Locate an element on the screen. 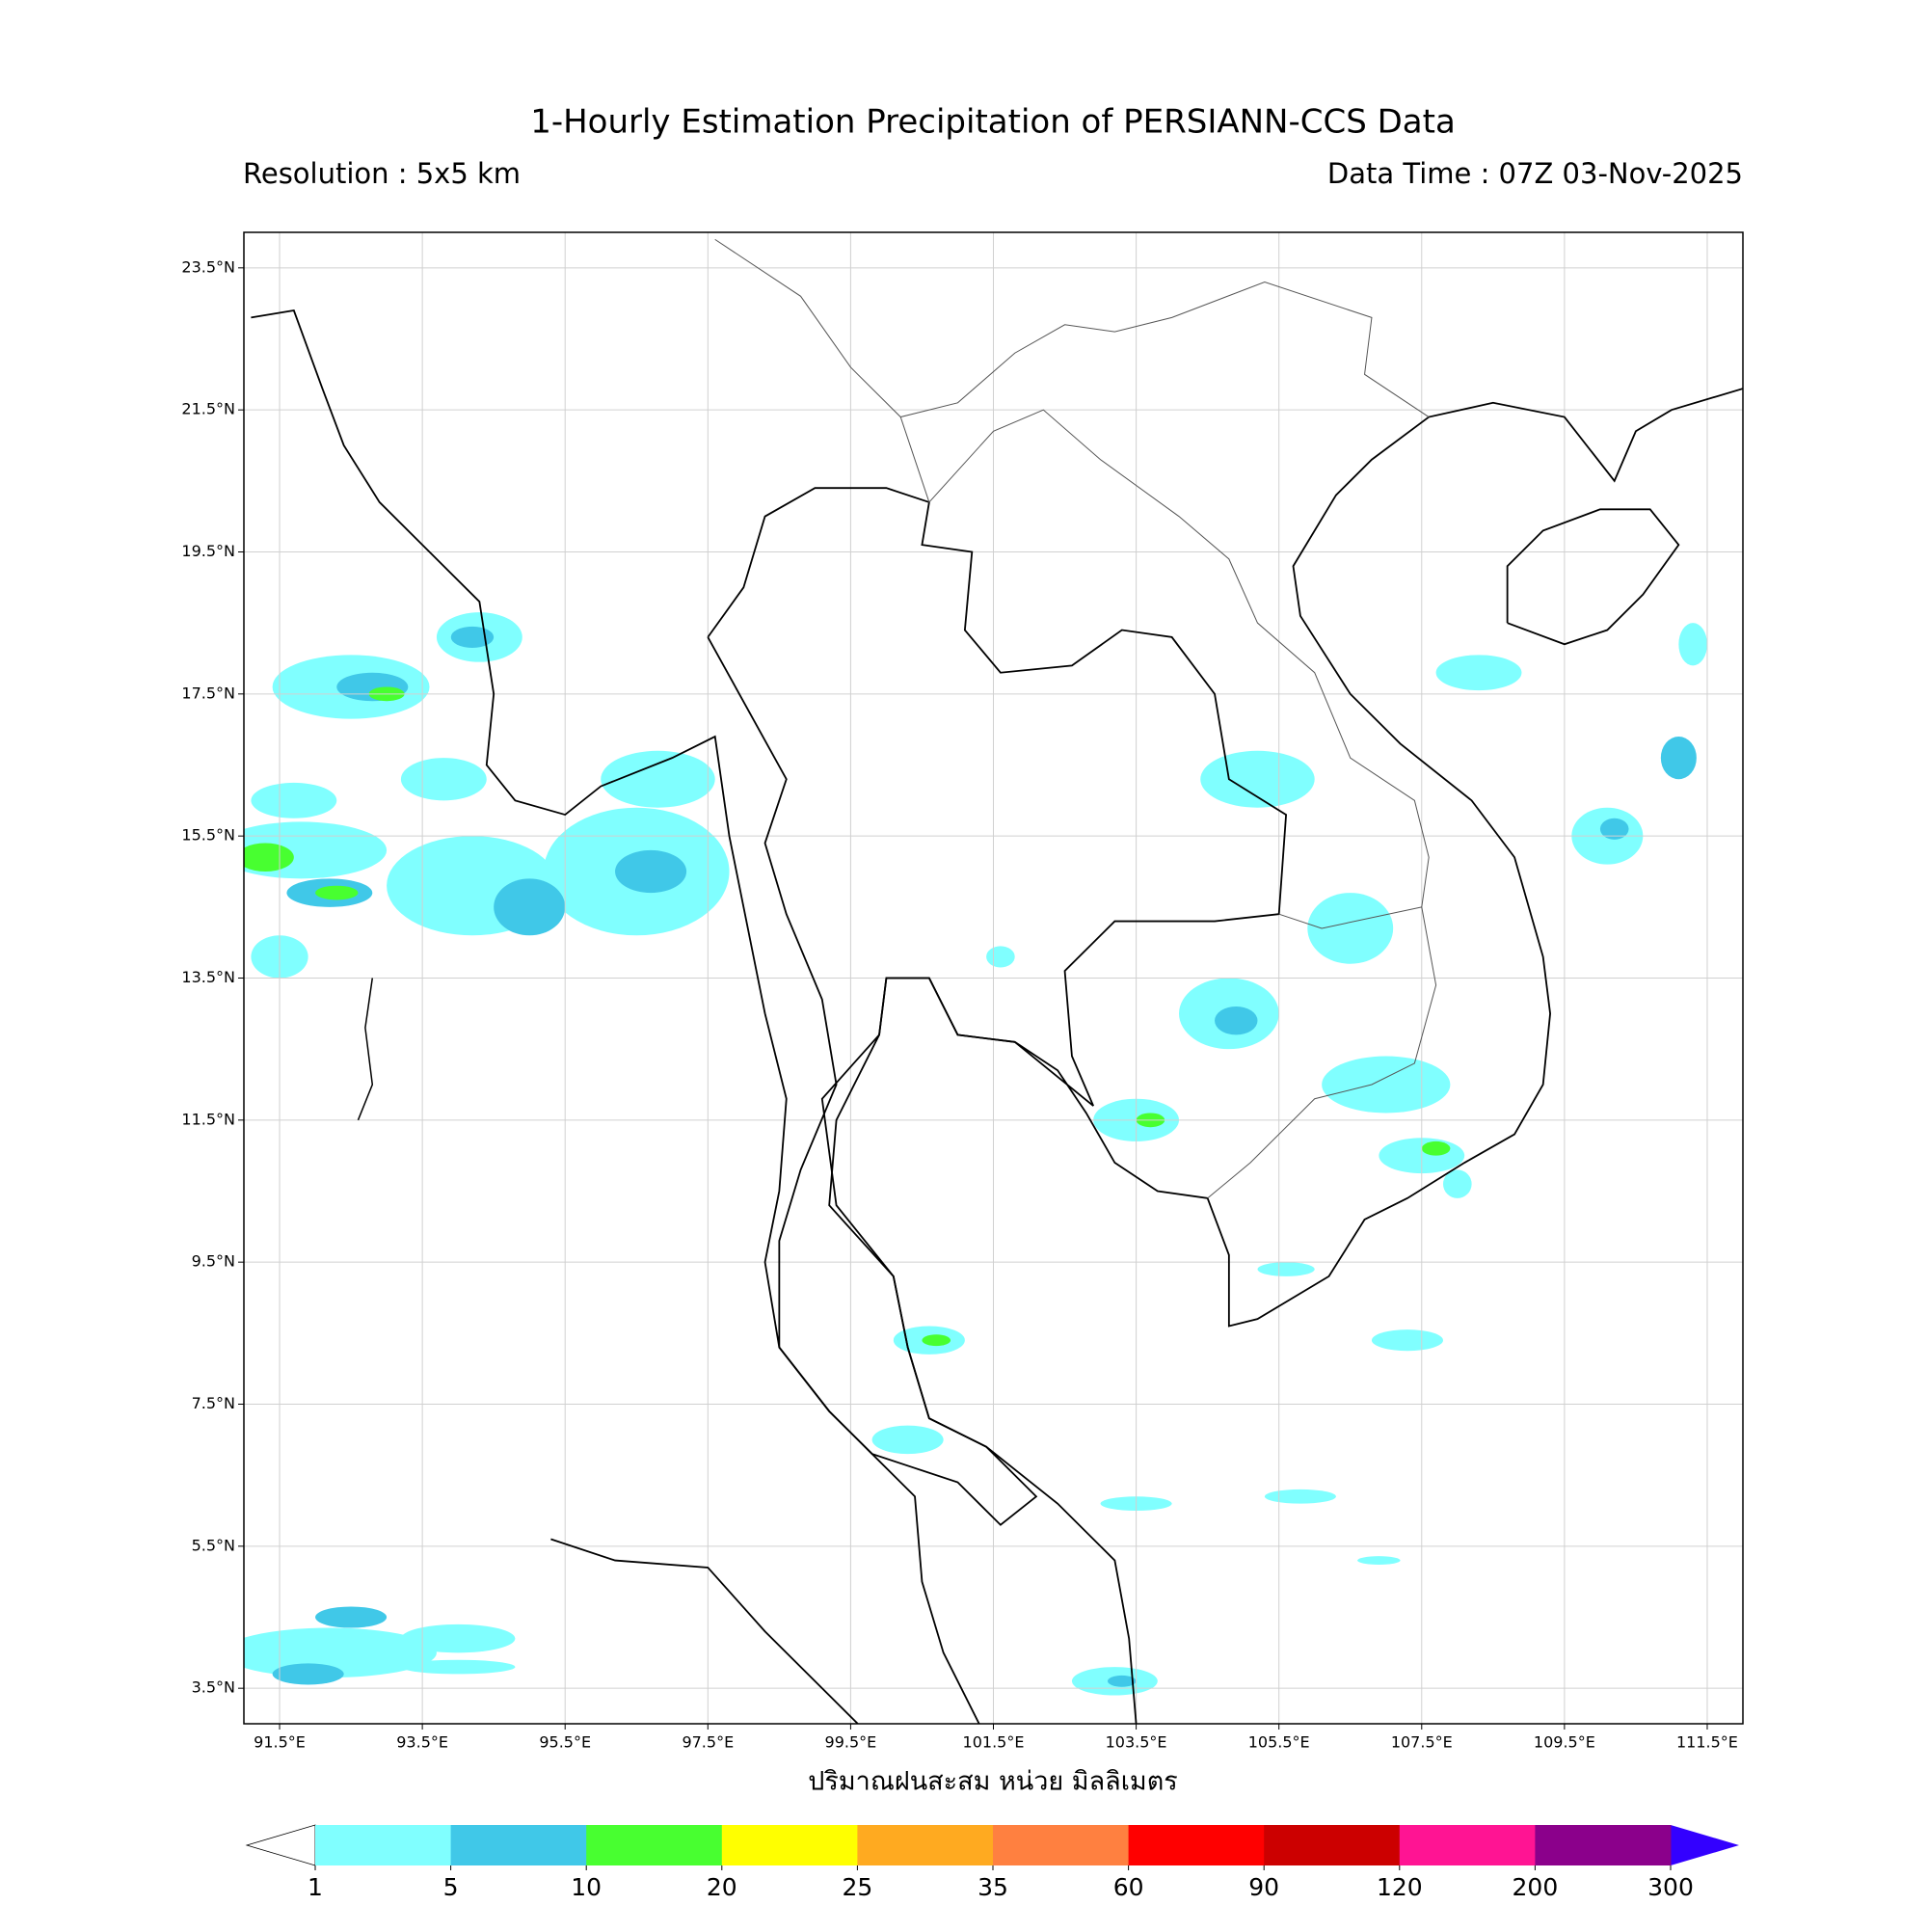 Image resolution: width=1928 pixels, height=1932 pixels. subtitle-left: Resolution : 5x5 km is located at coordinates (382, 174).